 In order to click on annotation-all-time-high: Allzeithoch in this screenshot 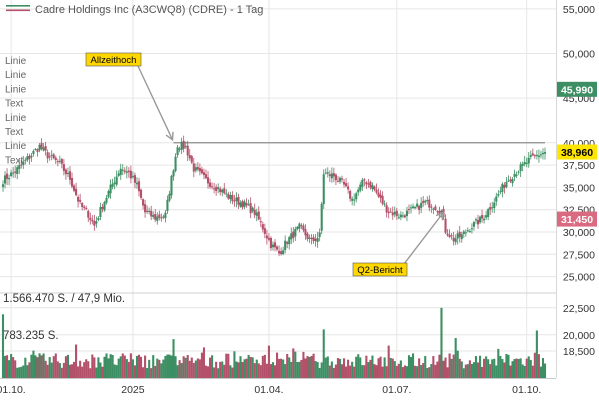, I will do `click(129, 97)`.